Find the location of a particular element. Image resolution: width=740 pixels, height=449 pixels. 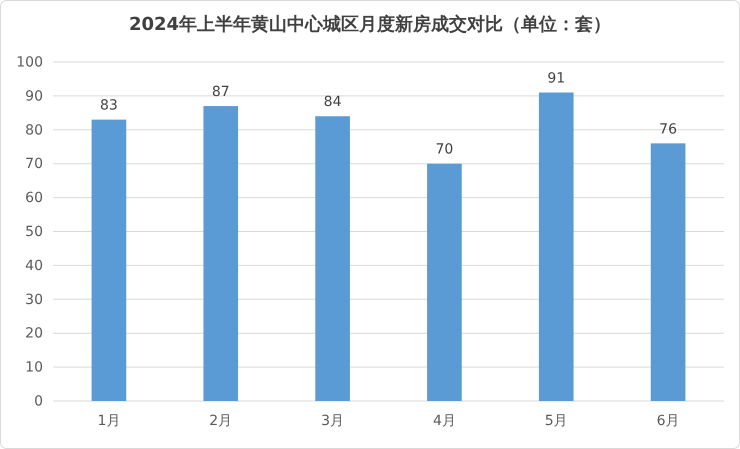

y-tick-label: 30 is located at coordinates (34, 300).